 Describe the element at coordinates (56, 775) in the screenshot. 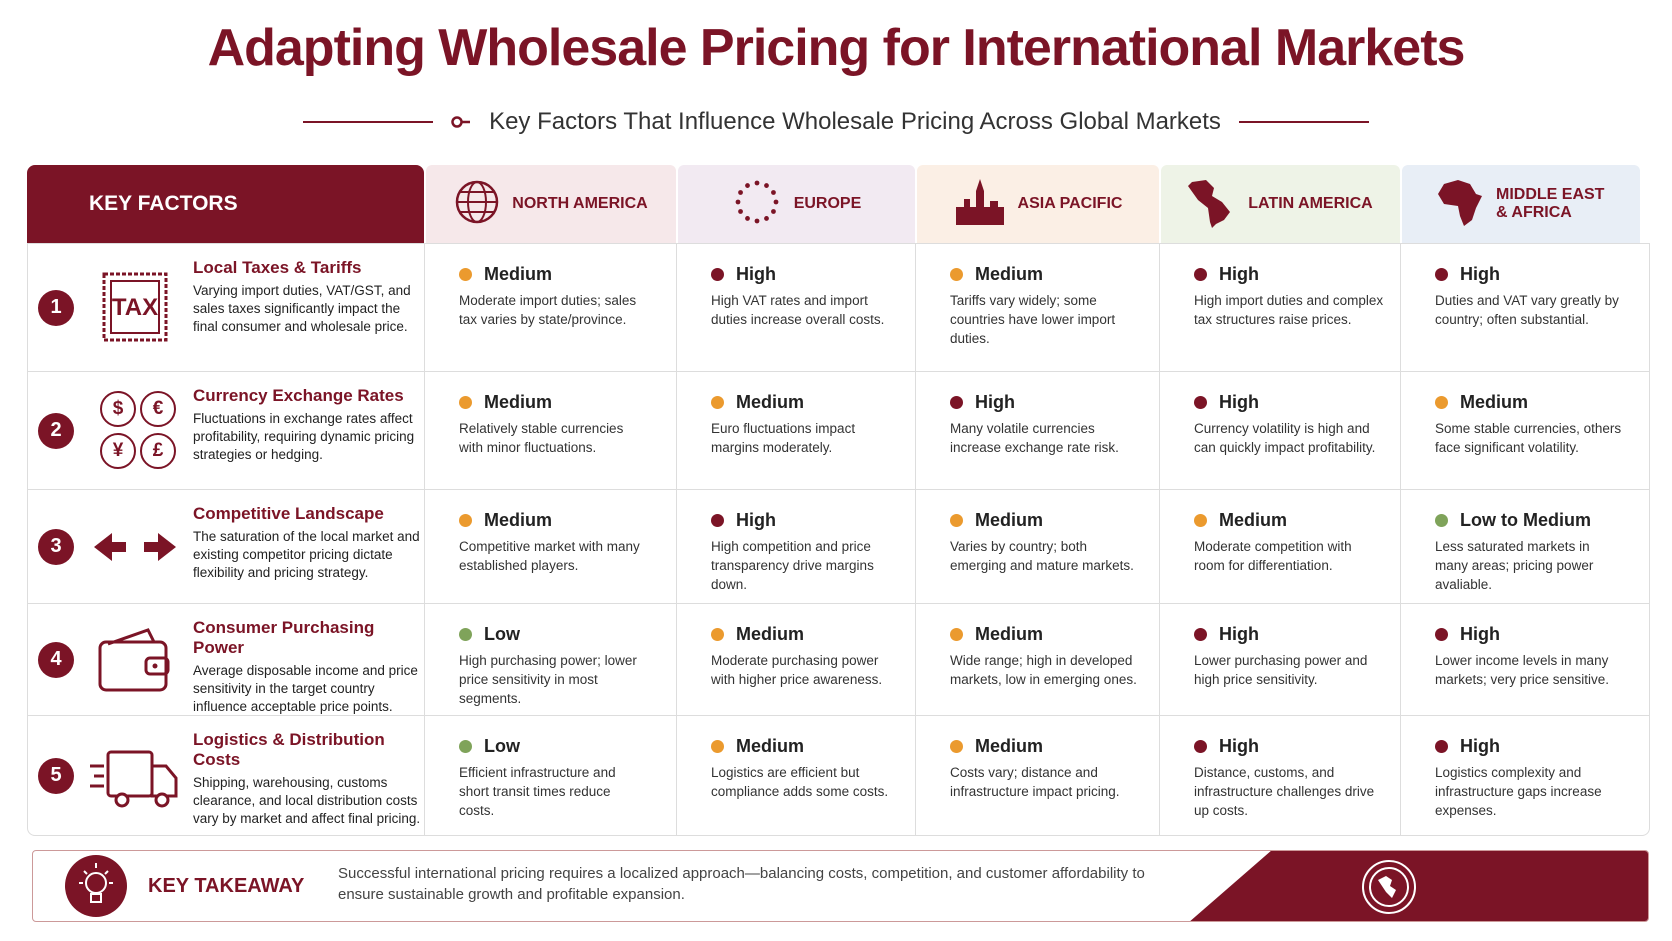

I see `row-number: 5` at that location.